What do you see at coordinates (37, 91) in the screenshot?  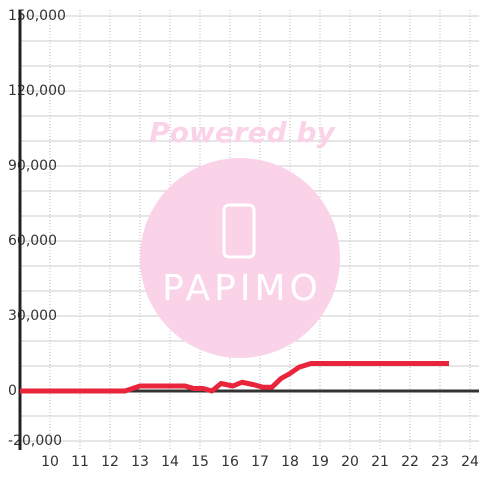 I see `y-tick-label: 120,000` at bounding box center [37, 91].